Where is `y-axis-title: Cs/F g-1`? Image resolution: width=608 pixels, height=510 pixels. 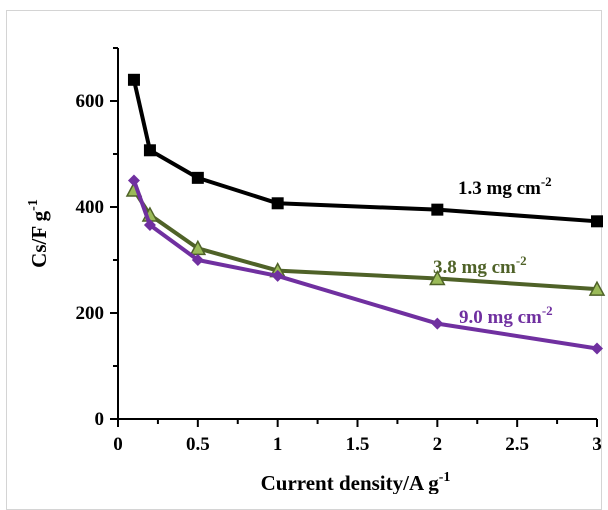 y-axis-title: Cs/F g-1 is located at coordinates (38, 233).